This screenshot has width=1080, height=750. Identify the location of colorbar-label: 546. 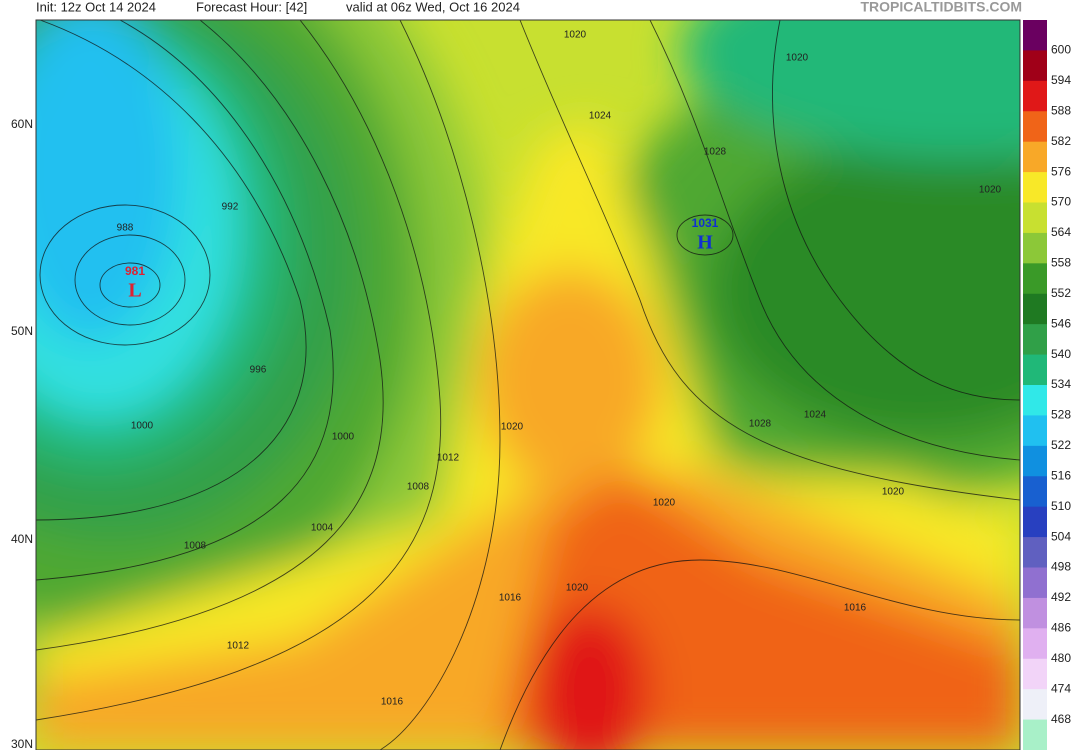
(1061, 323).